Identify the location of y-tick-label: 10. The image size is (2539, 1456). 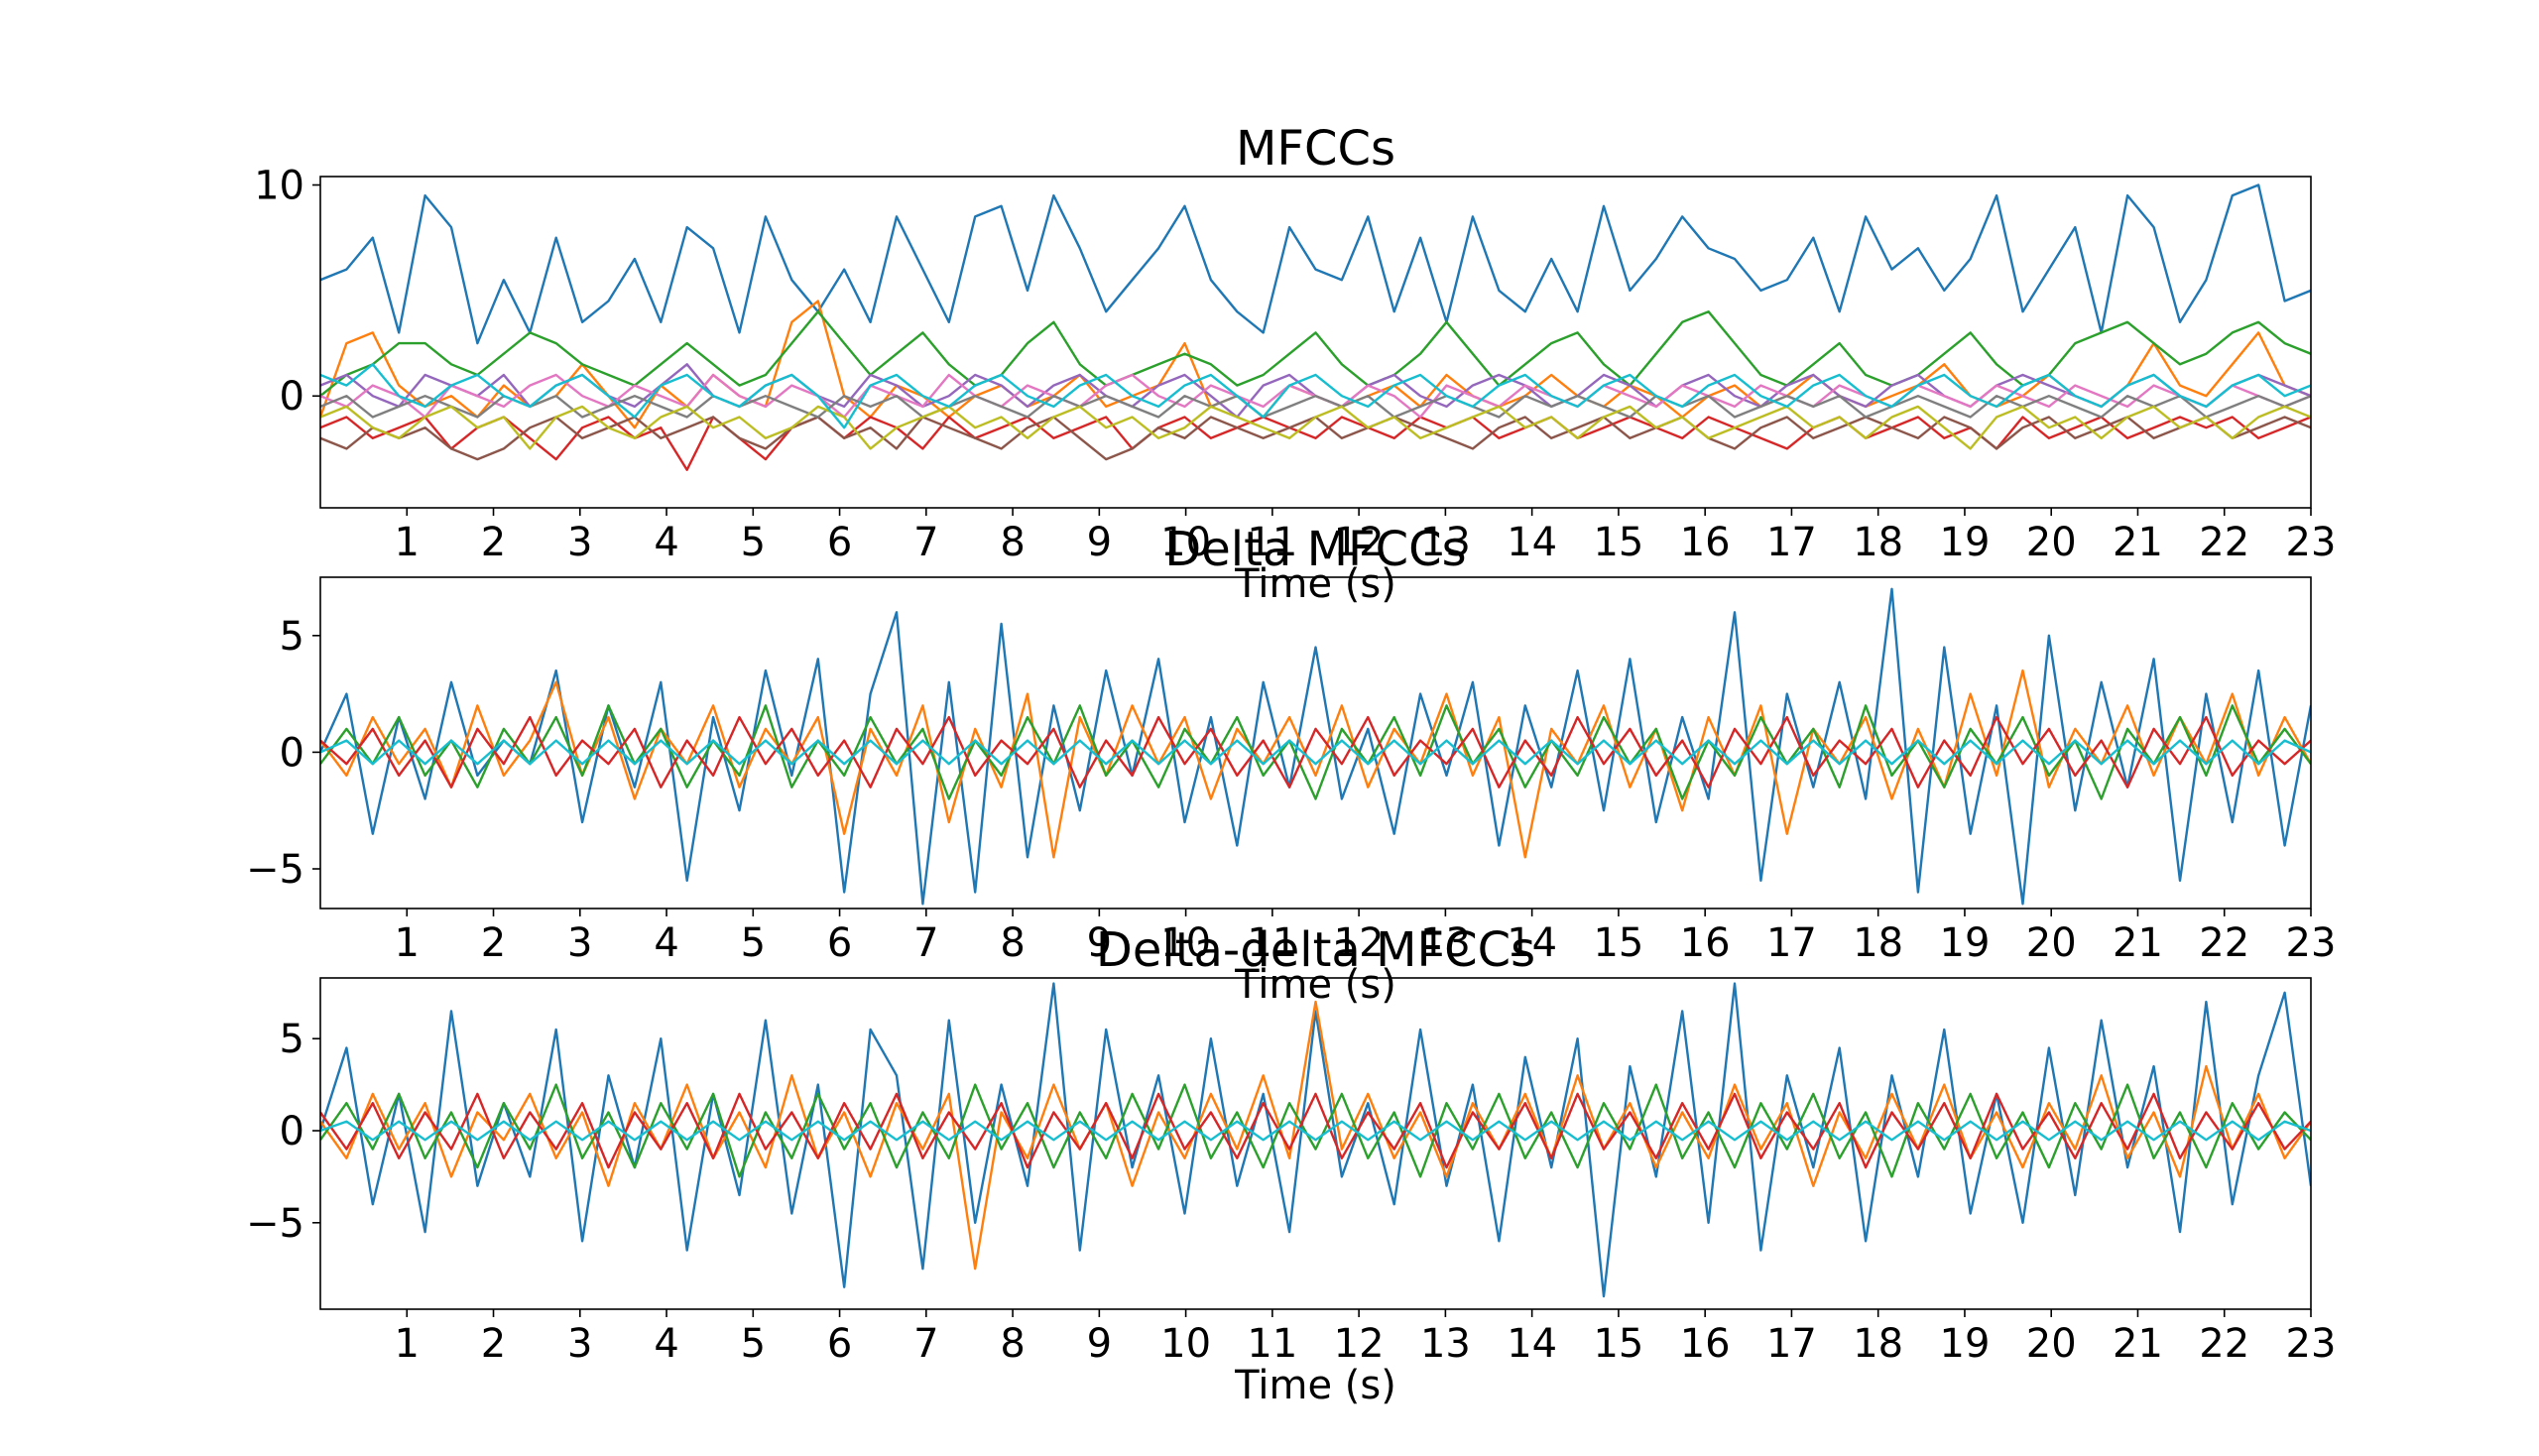
(279, 186).